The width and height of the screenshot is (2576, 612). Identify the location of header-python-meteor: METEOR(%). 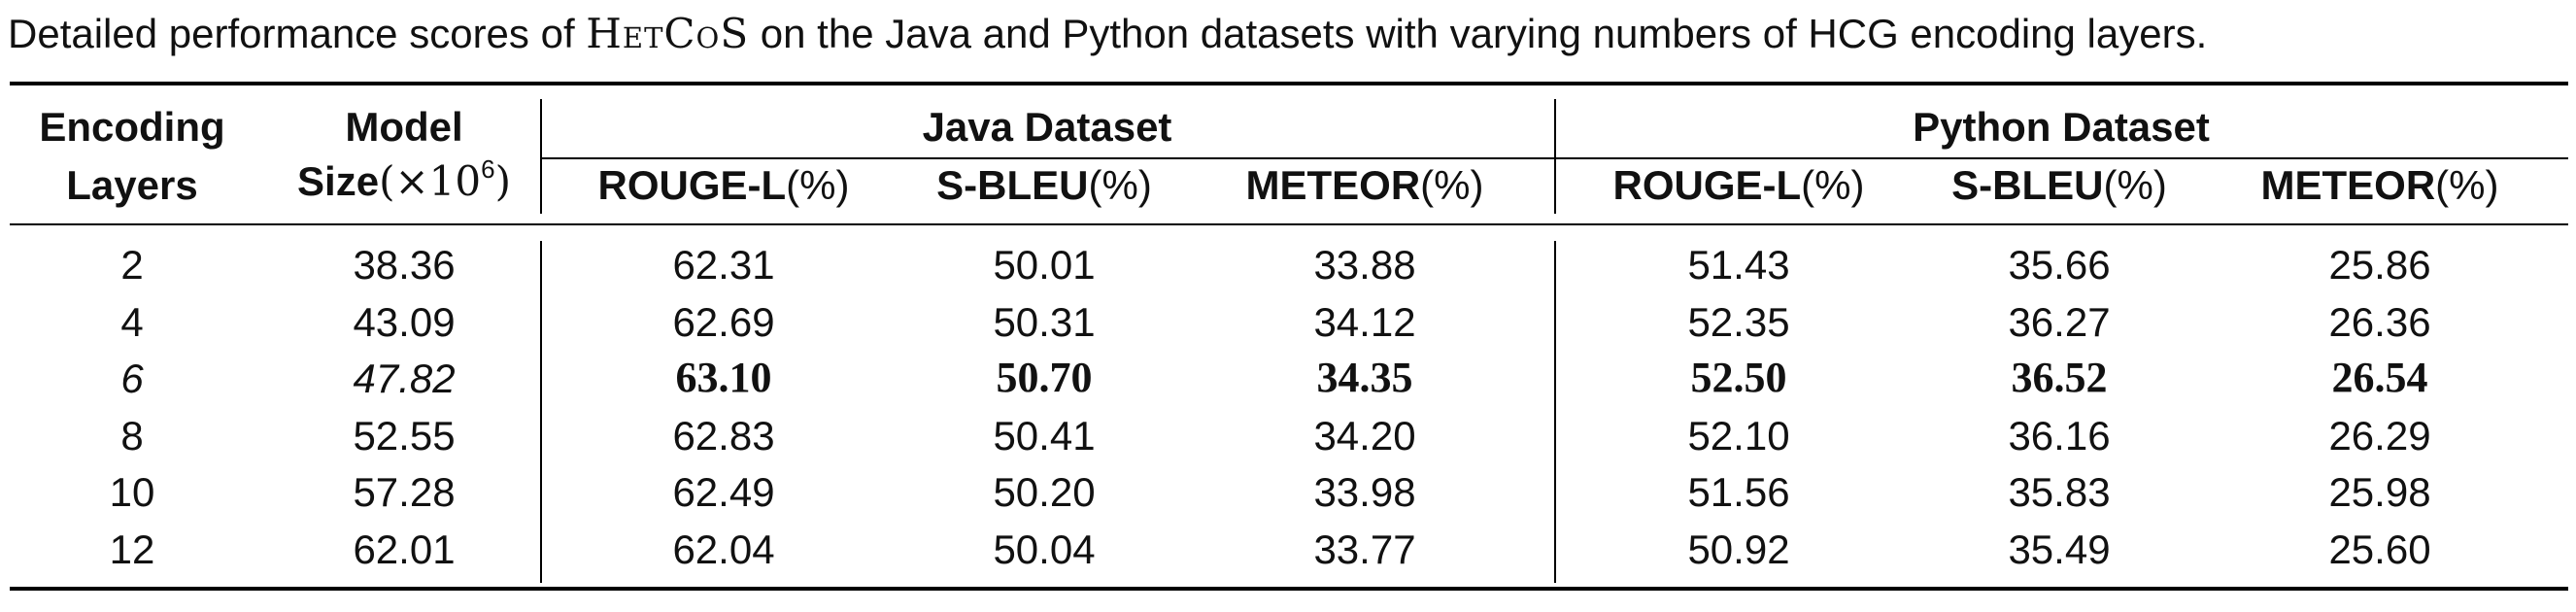
(2380, 185).